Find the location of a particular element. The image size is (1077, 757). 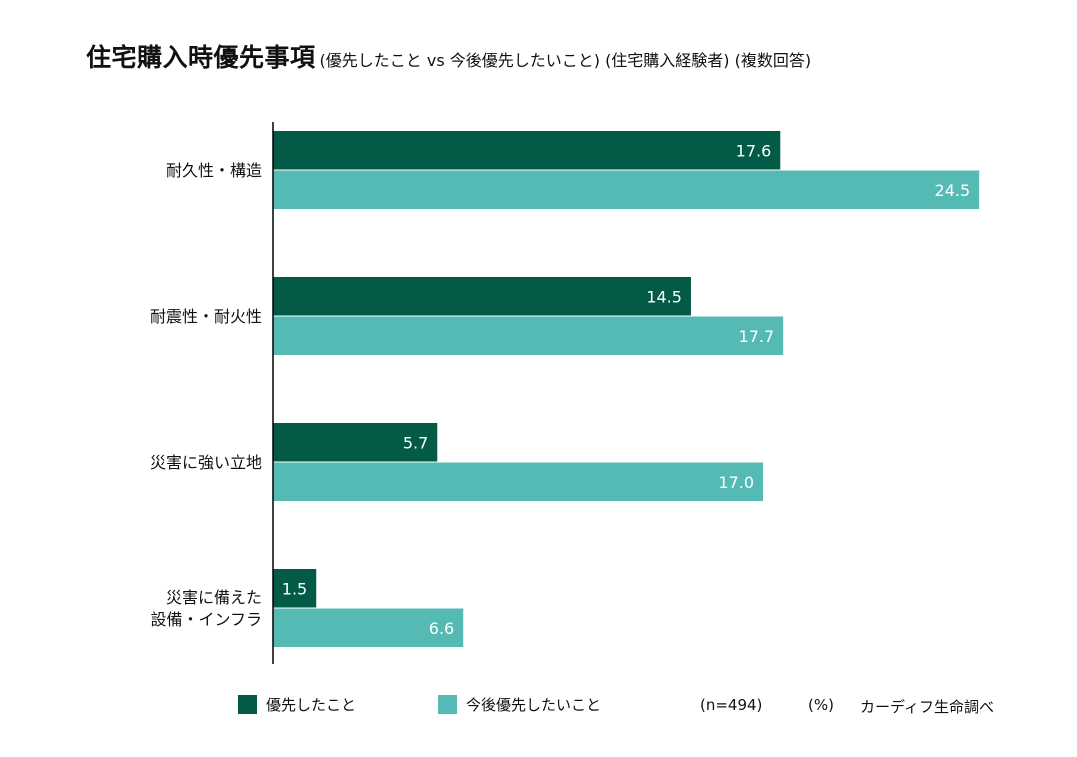

category-label-1-line-1: 耐久性・構造 is located at coordinates (214, 170).